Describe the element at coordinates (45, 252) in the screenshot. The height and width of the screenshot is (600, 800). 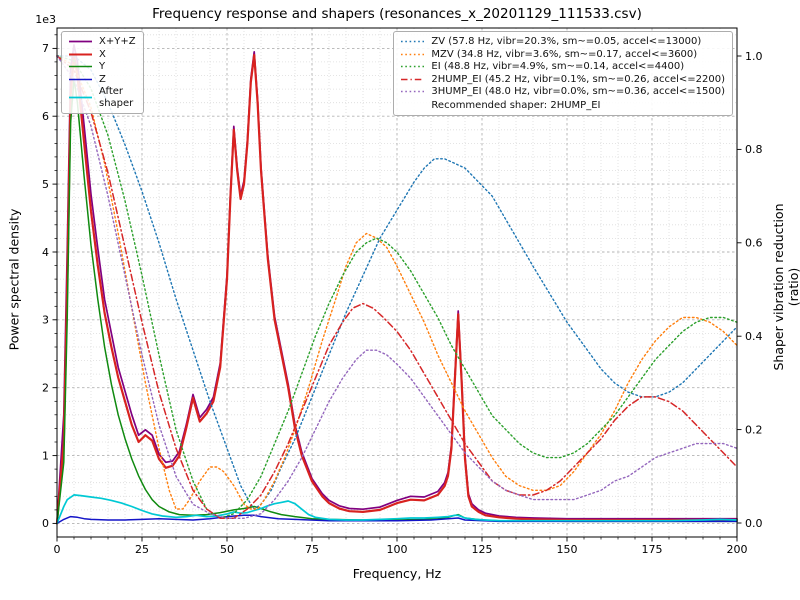
I see `y-left-tick-label: 4` at that location.